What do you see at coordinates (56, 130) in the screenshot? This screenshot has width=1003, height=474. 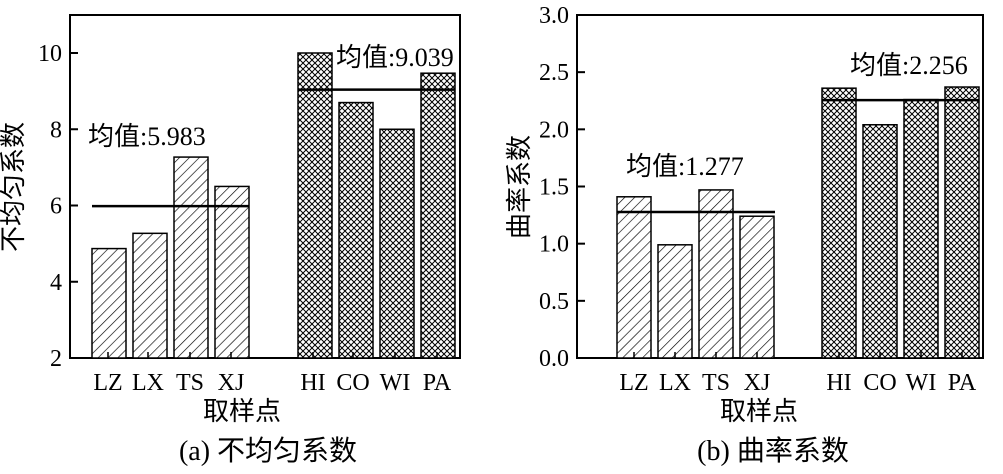 I see `y-tick-label: 8` at bounding box center [56, 130].